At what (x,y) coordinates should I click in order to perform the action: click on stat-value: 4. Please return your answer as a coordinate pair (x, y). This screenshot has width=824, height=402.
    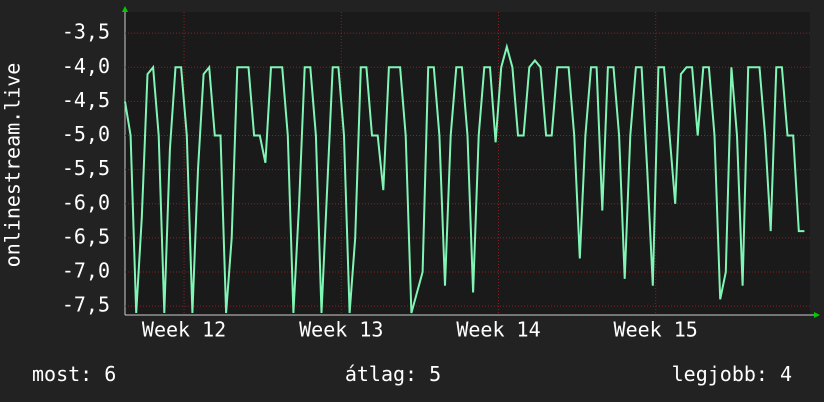
    Looking at the image, I should click on (786, 374).